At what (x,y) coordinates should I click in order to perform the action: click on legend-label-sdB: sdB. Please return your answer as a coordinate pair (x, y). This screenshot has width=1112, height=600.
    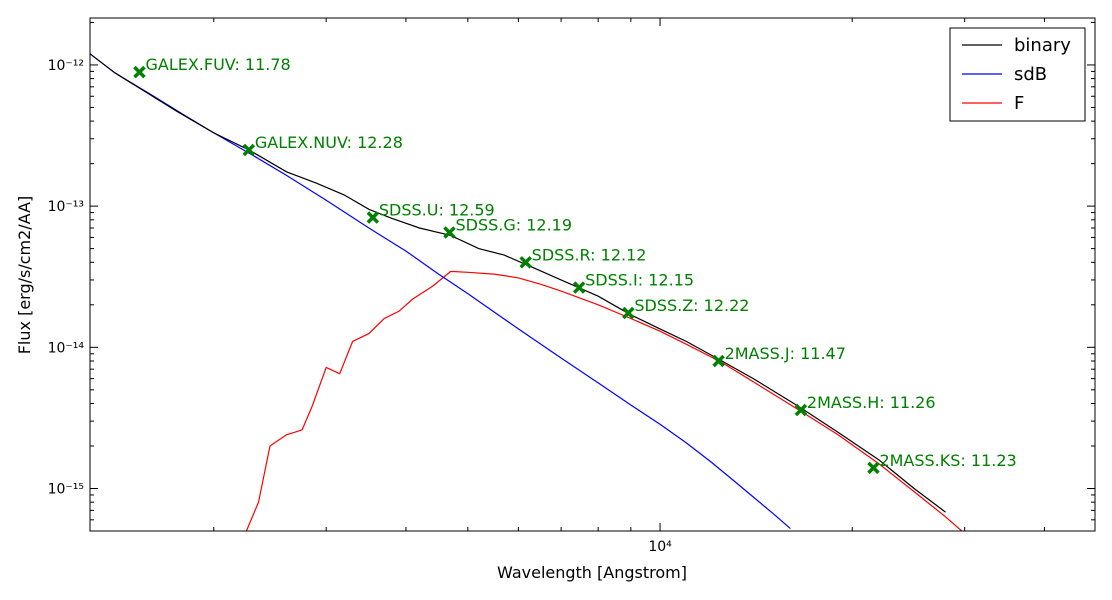
    Looking at the image, I should click on (1030, 74).